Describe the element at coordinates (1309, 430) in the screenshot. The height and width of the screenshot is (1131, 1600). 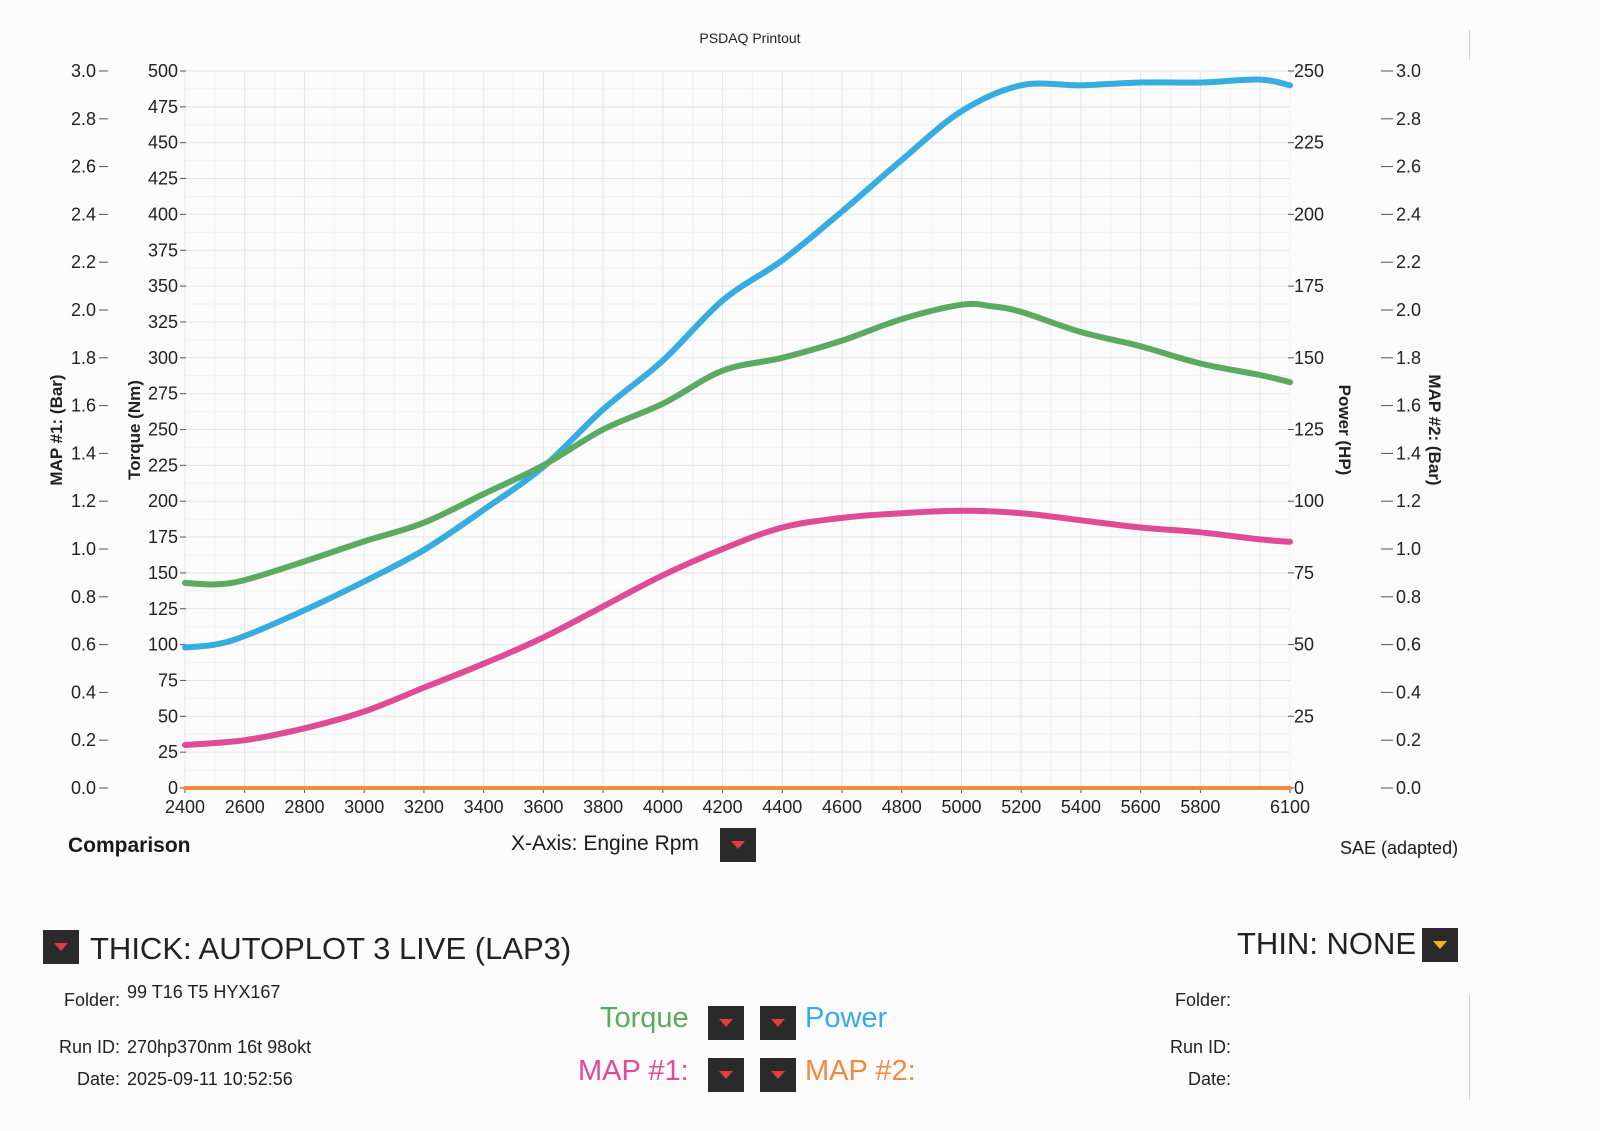
I see `power-tick-label: 125` at that location.